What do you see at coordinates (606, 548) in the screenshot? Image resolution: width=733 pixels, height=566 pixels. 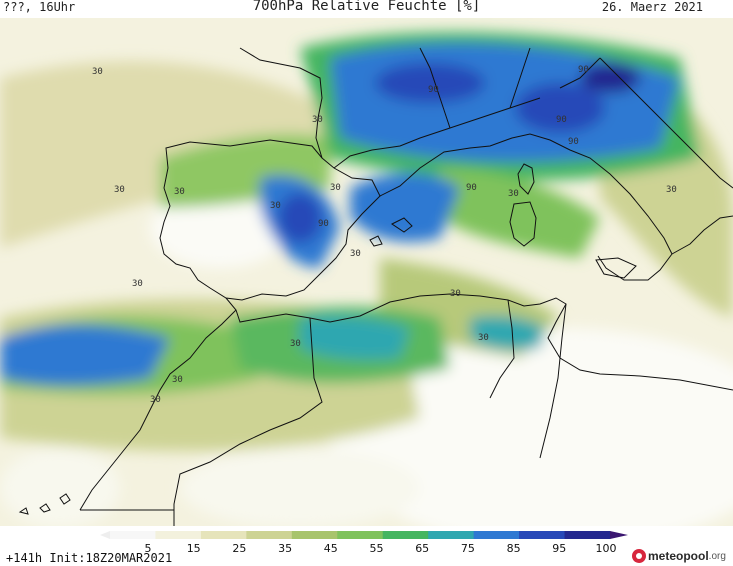 I see `colorbar-tick-label: 100` at bounding box center [606, 548].